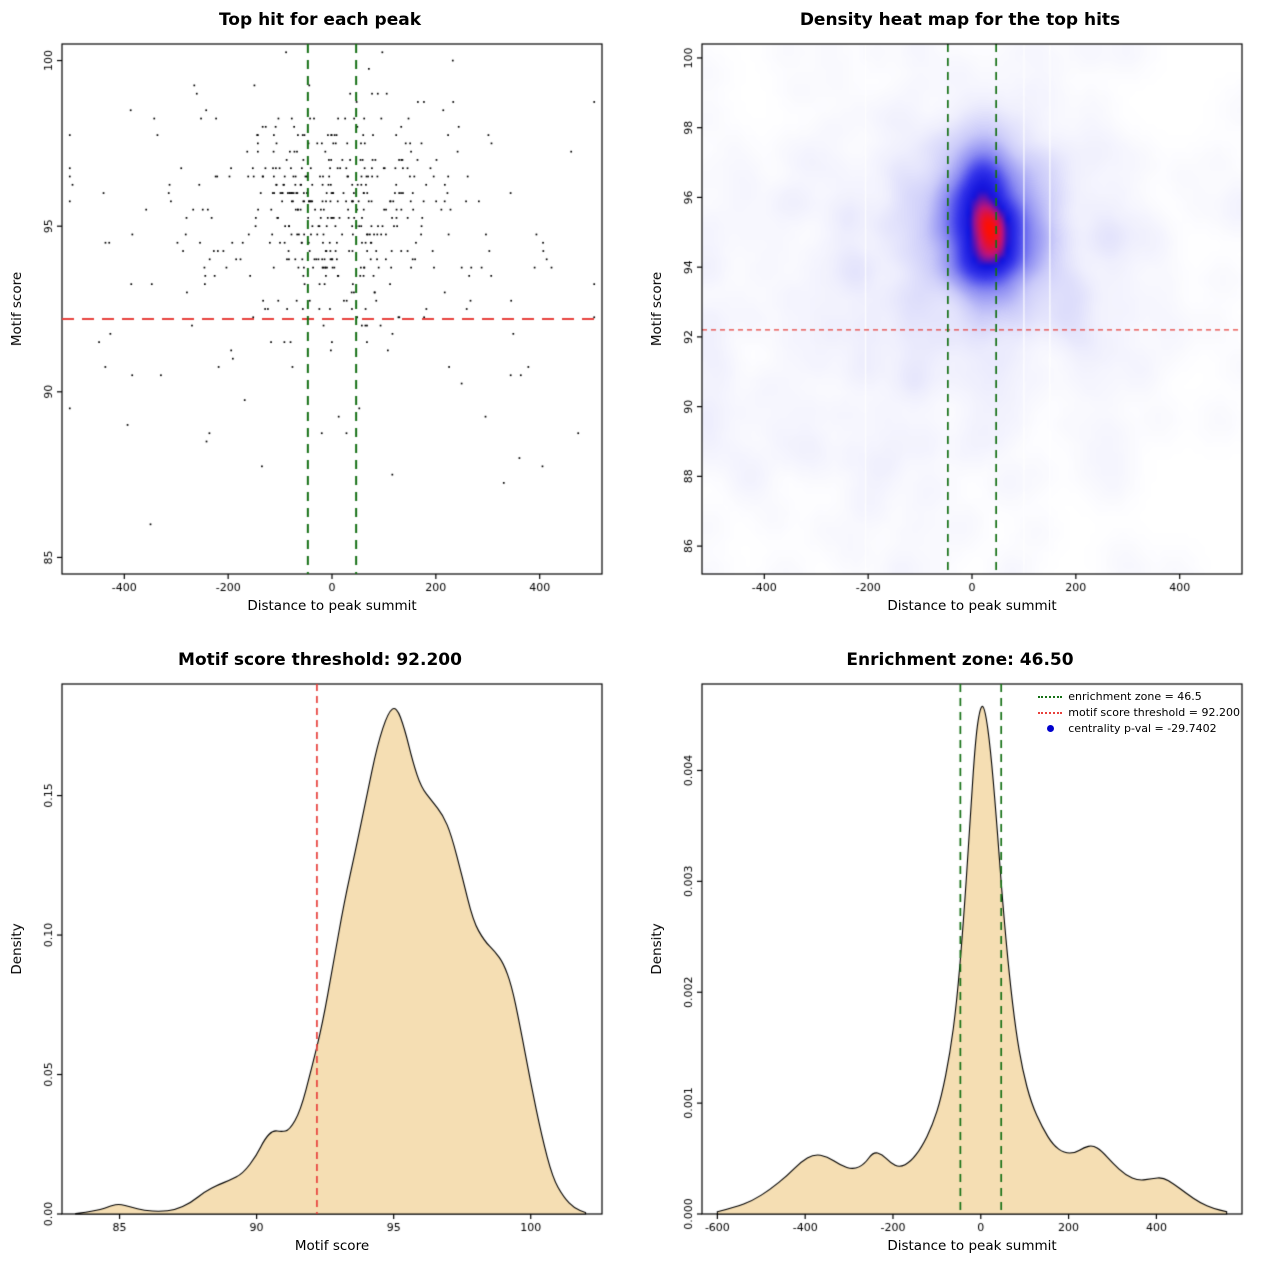 This screenshot has width=1280, height=1280. Describe the element at coordinates (17, 949) in the screenshot. I see `score-density-y-axis-label: Density` at that location.